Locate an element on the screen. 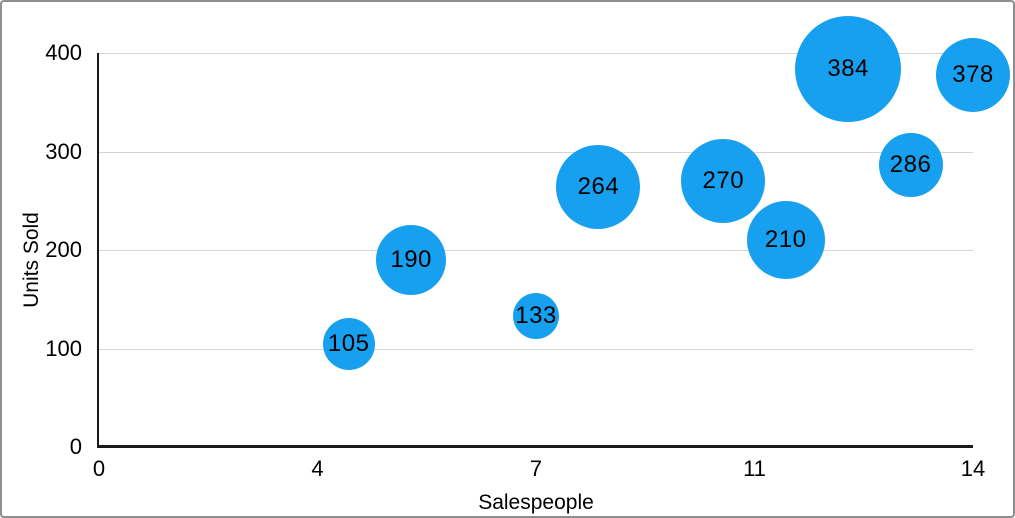 The height and width of the screenshot is (518, 1015). bubble-value-label: 190 is located at coordinates (411, 259).